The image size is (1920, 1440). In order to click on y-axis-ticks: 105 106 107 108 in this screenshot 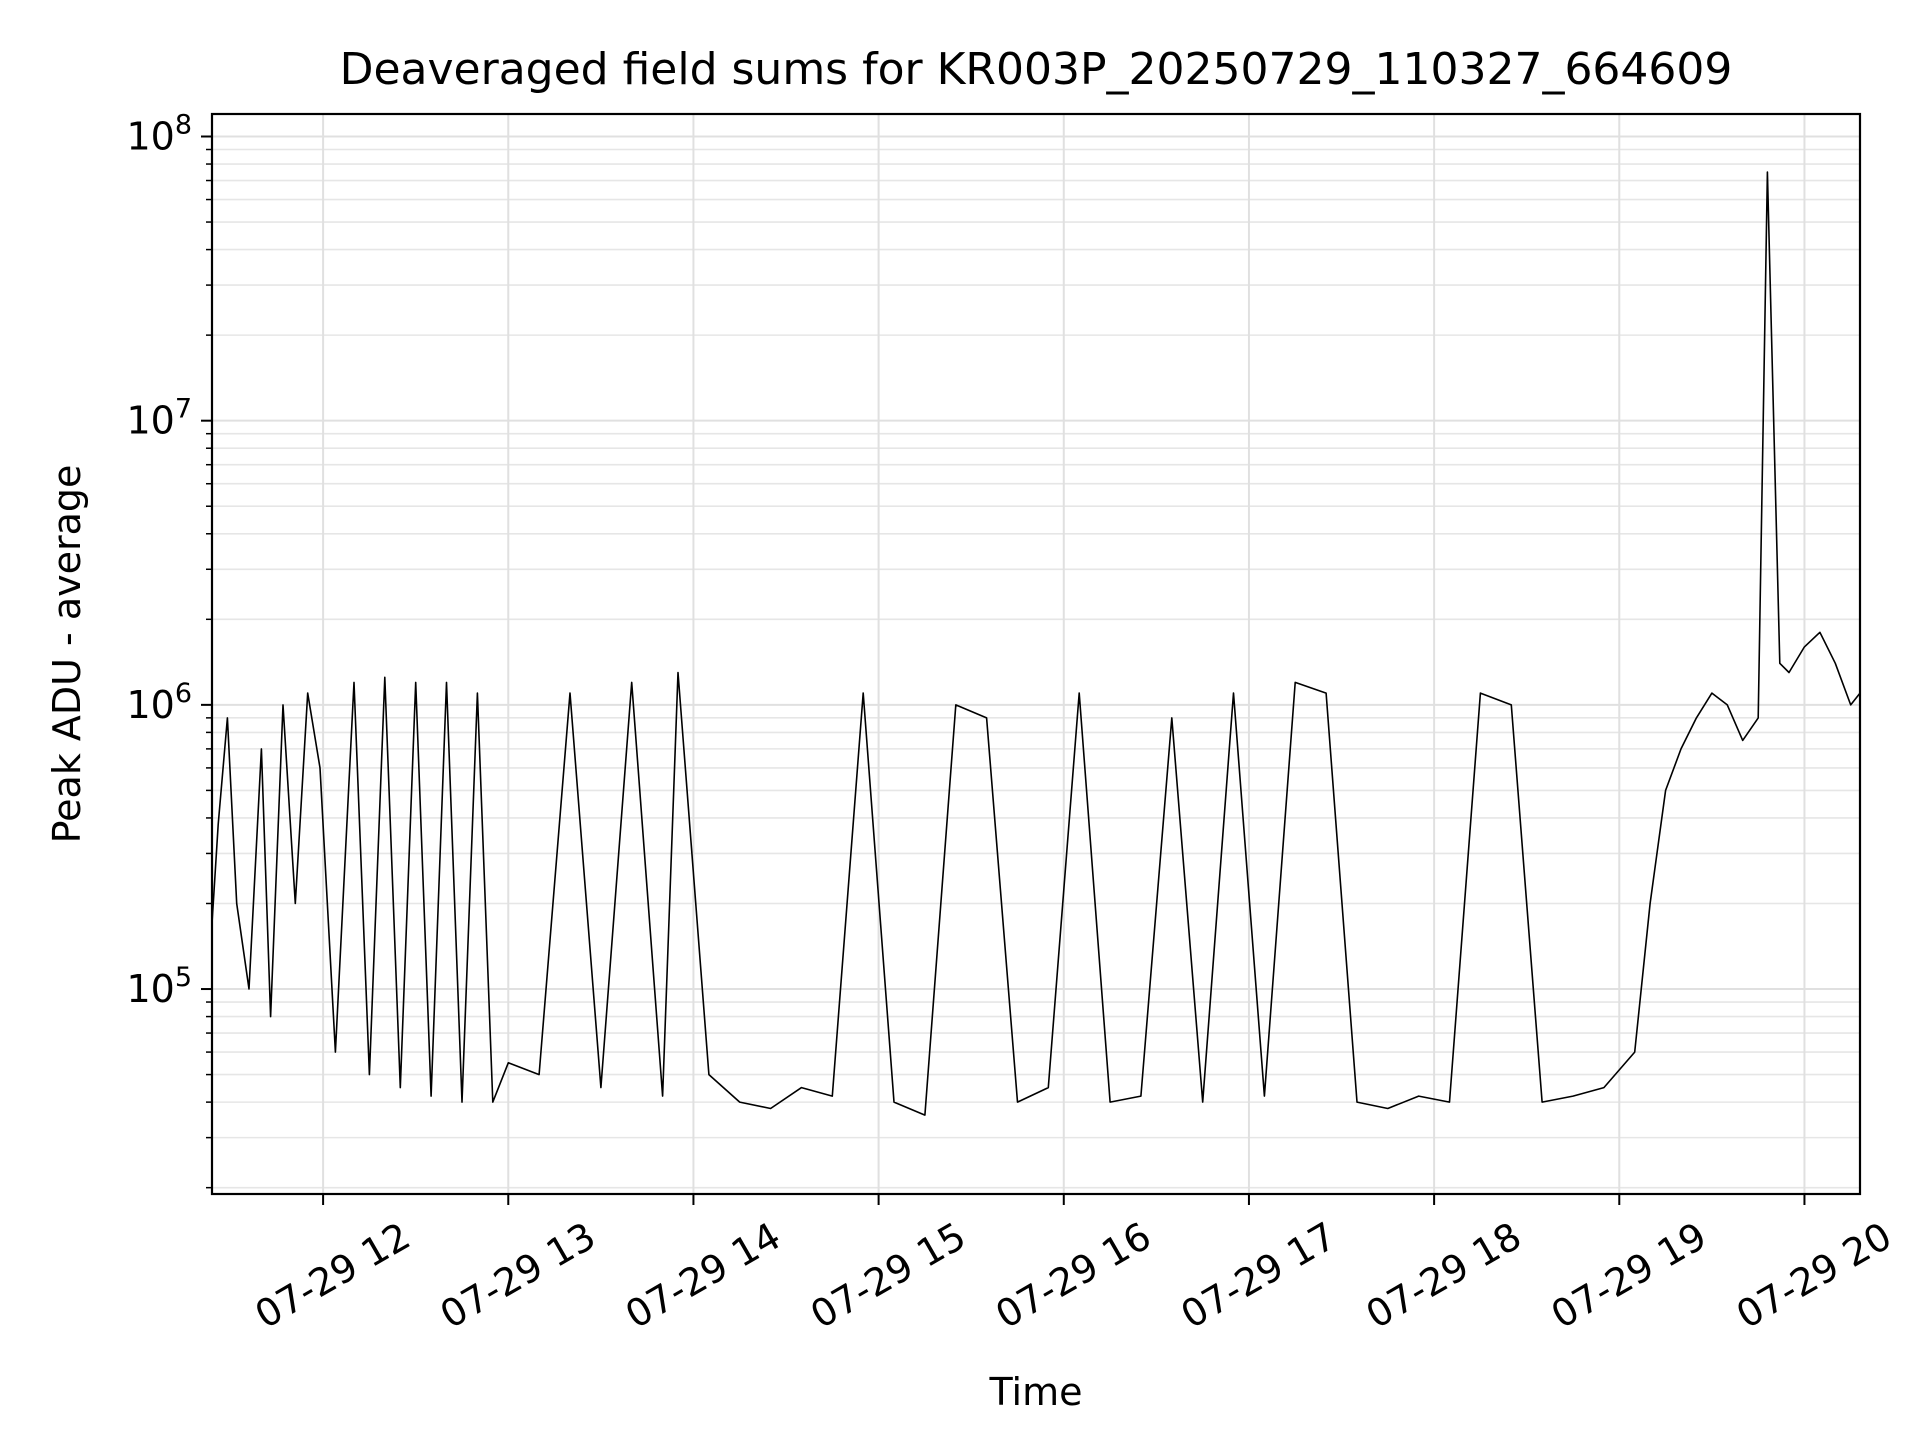, I will do `click(169, 649)`.